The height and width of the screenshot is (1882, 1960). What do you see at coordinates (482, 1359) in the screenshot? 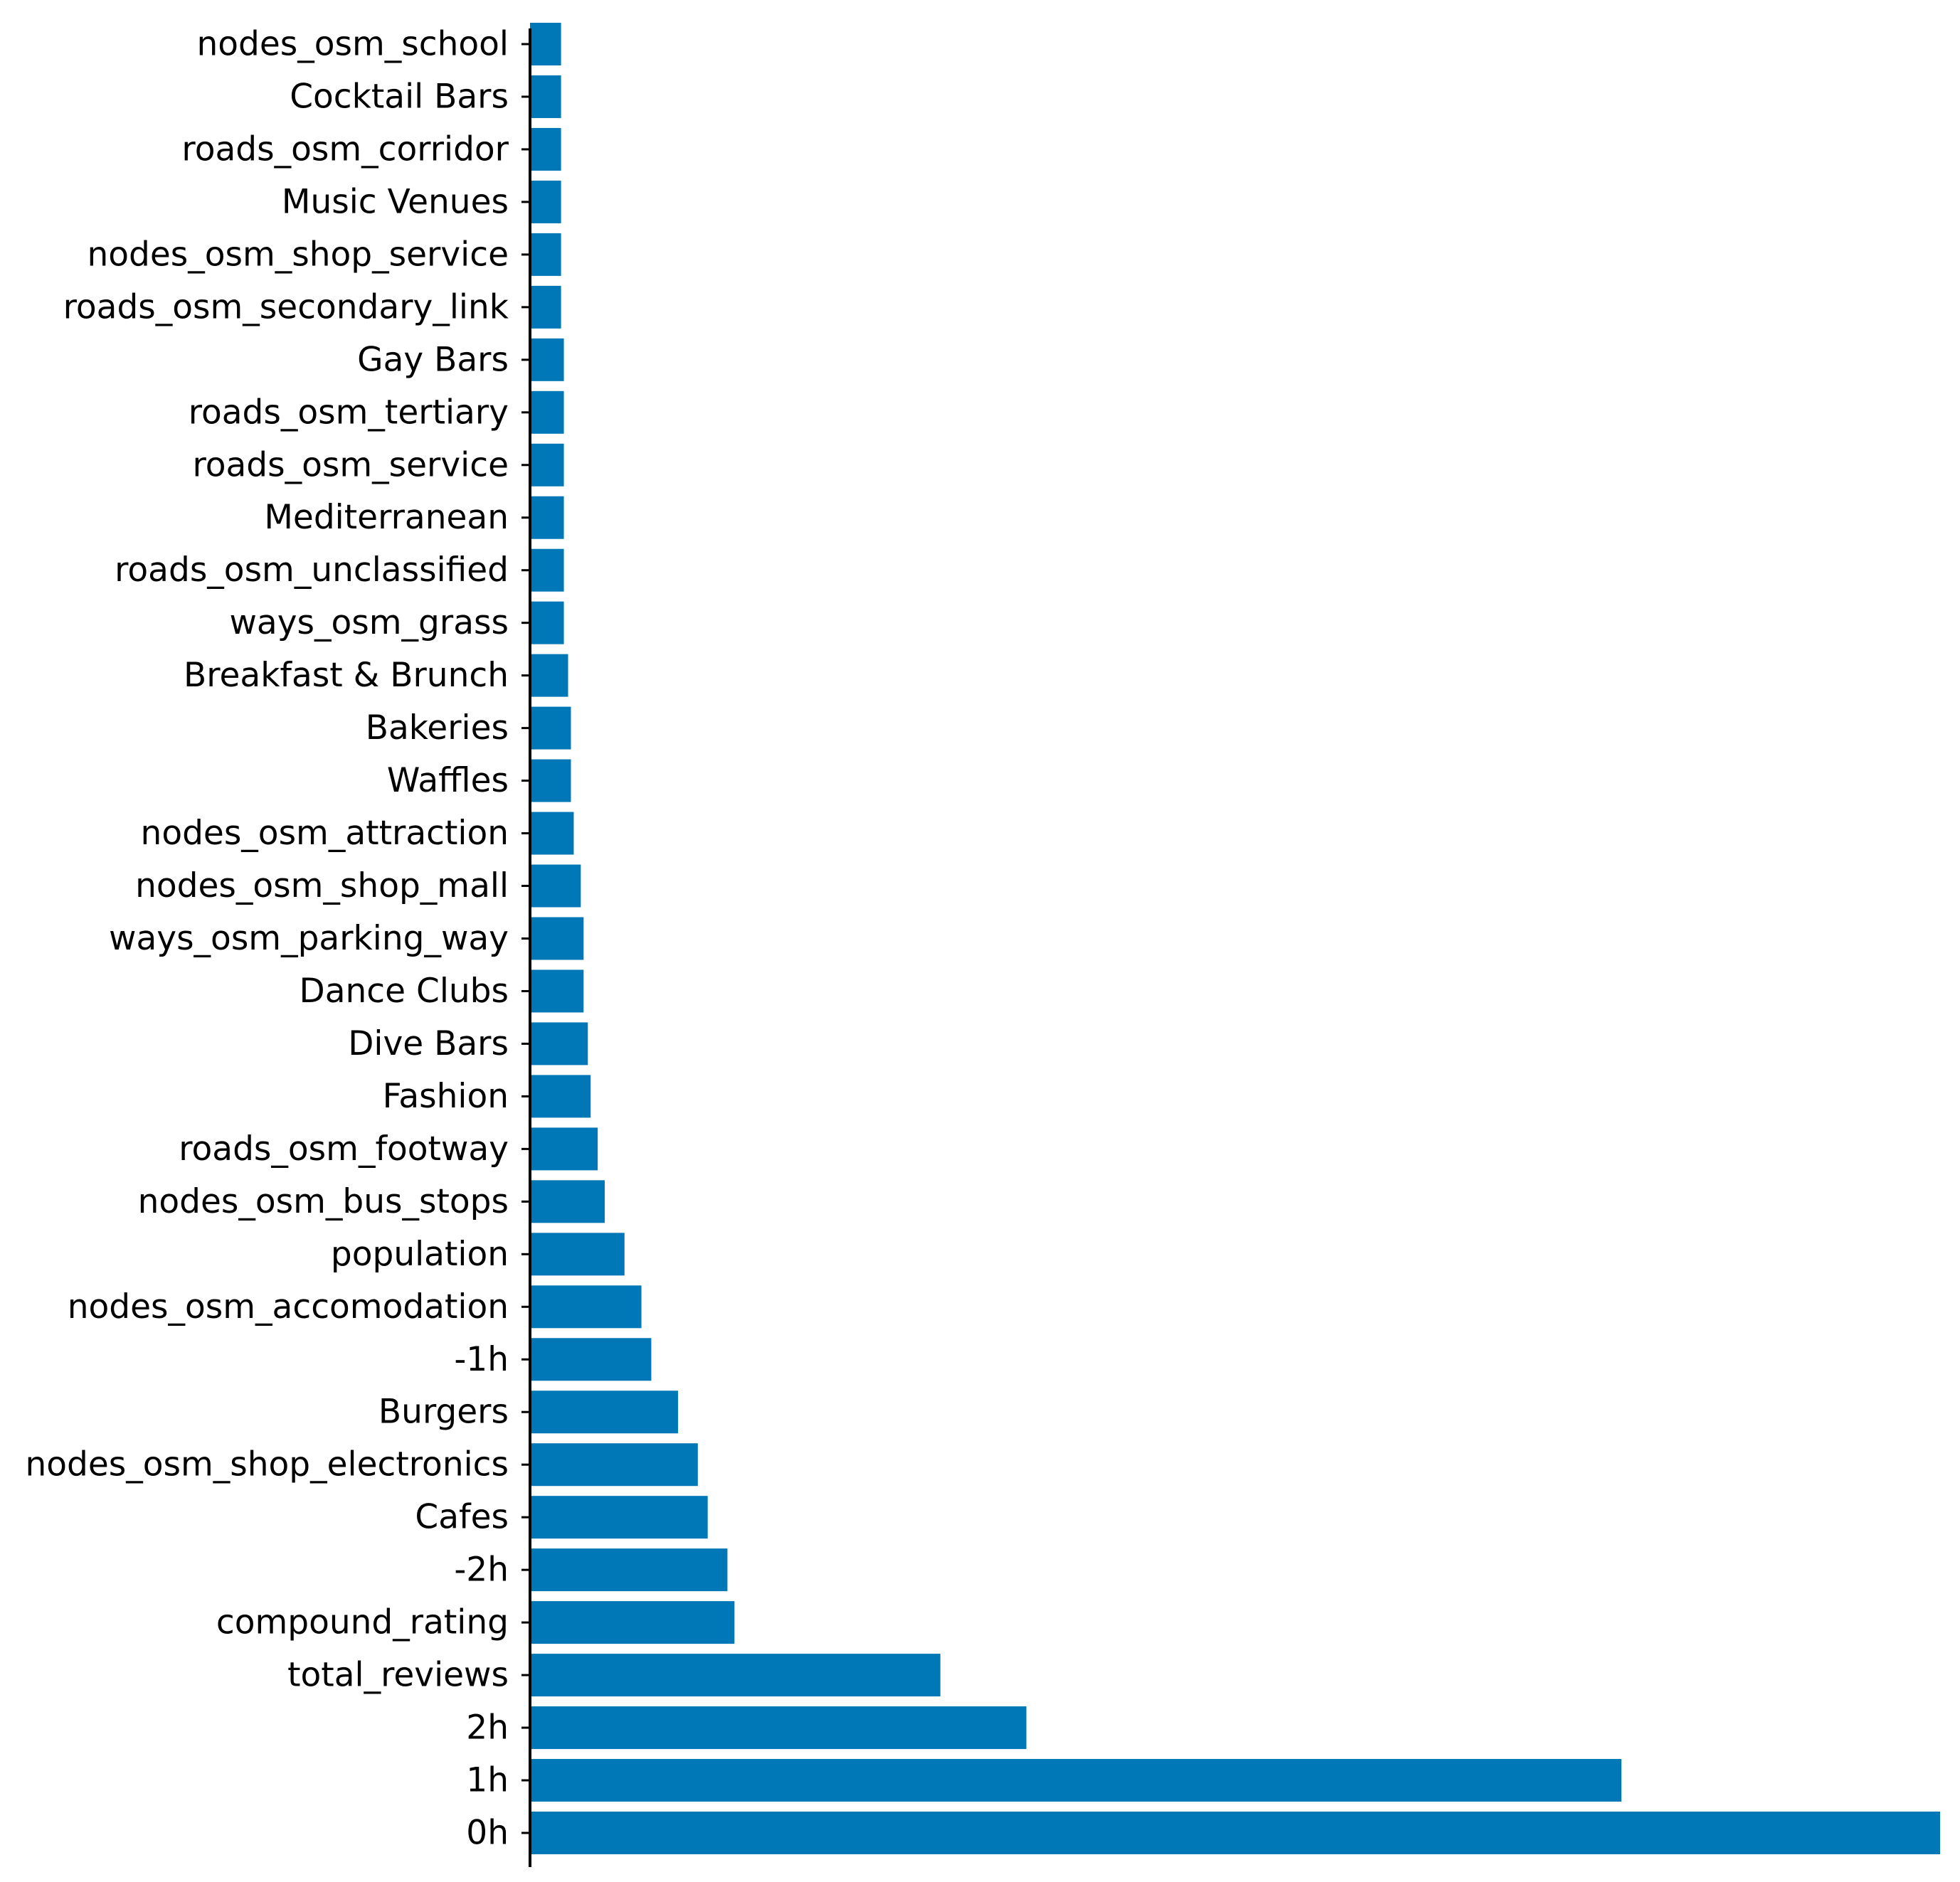
I see `y-tick-label-25: -1h` at bounding box center [482, 1359].